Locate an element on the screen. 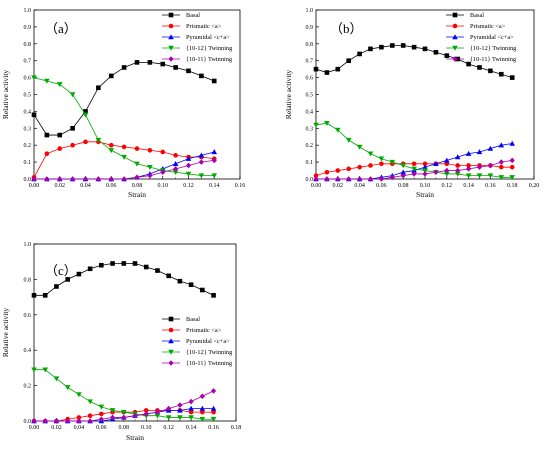 Image resolution: width=550 pixels, height=453 pixels. y-tick-label: 0.6 is located at coordinates (28, 79).